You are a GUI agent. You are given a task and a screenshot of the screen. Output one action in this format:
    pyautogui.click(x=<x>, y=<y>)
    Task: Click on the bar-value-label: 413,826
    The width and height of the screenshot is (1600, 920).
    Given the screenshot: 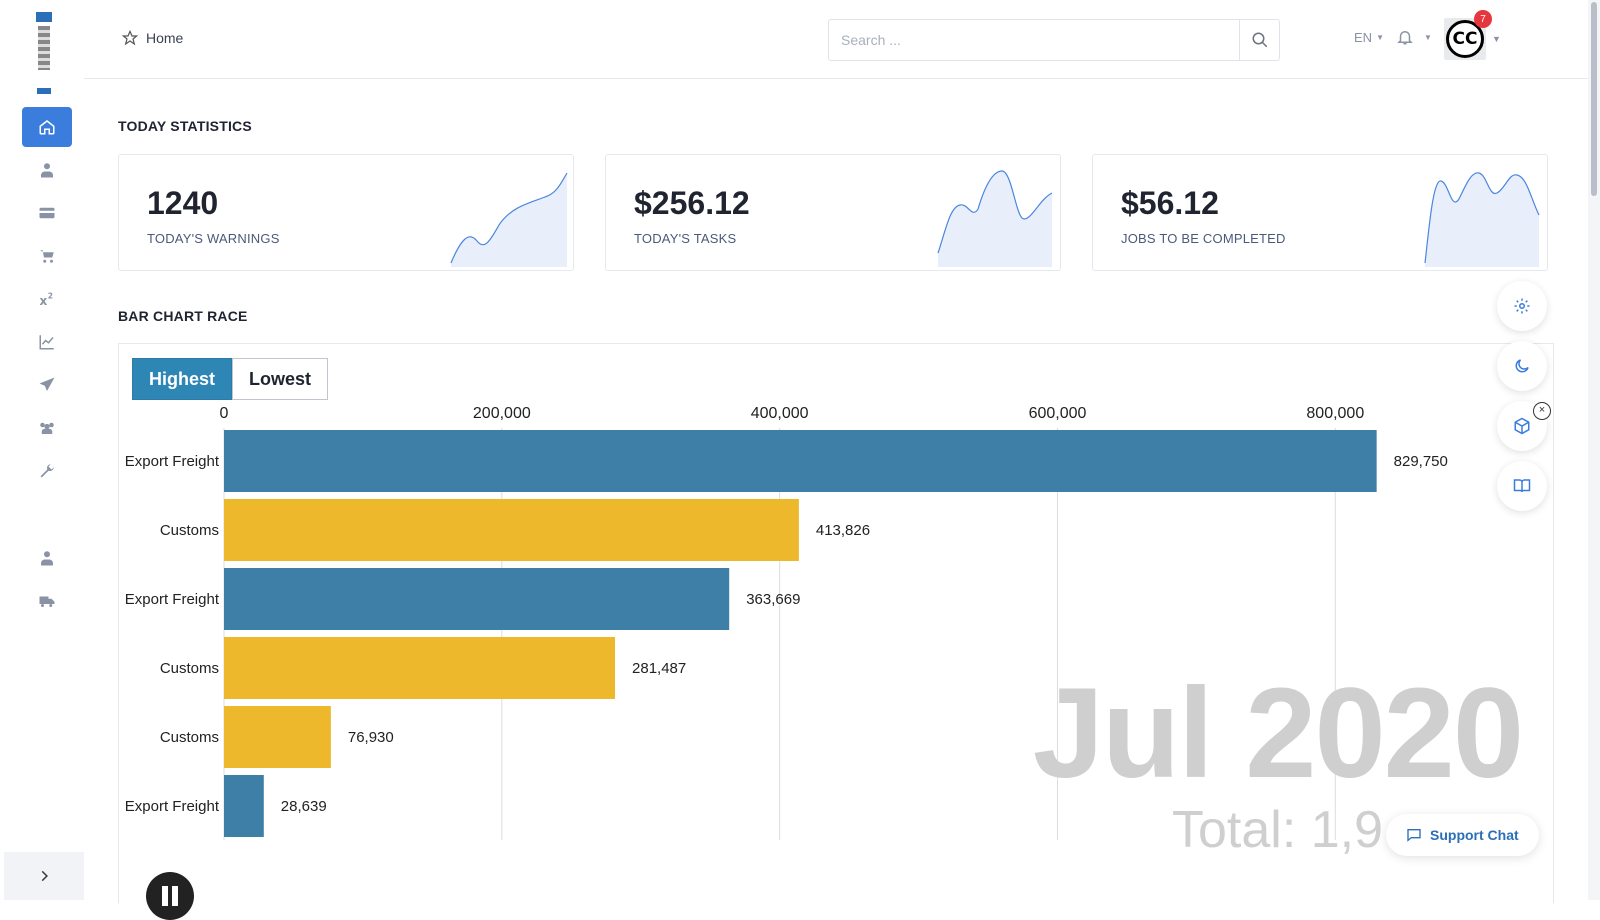 What is the action you would take?
    pyautogui.click(x=843, y=530)
    